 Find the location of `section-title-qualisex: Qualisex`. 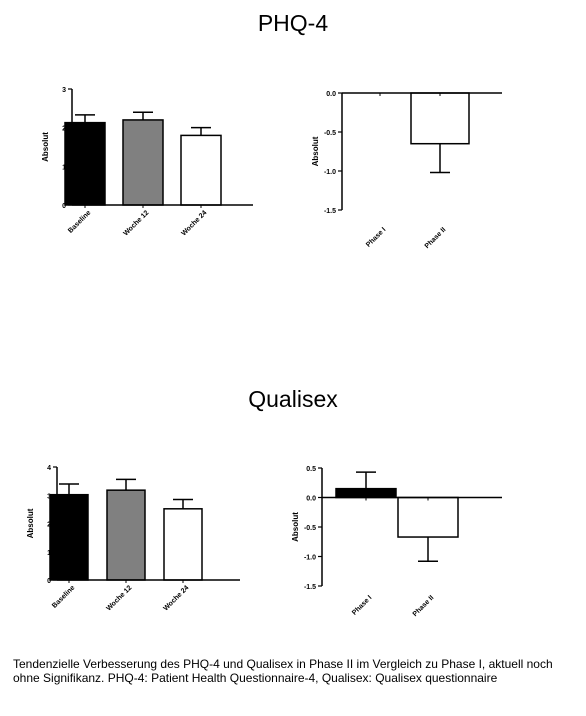

section-title-qualisex: Qualisex is located at coordinates (293, 399).